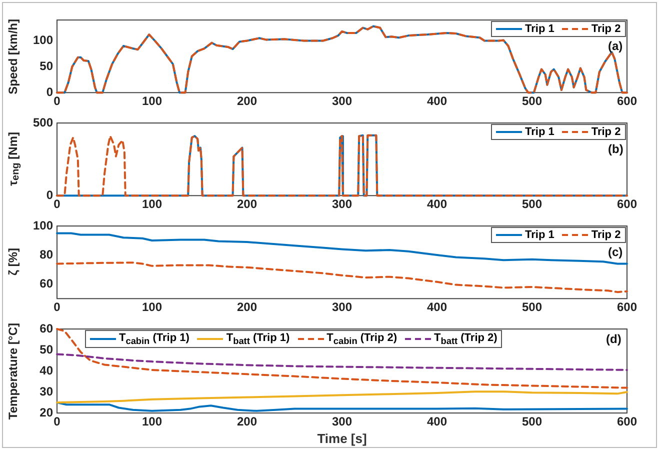  I want to click on legend-label: T$_{cabin}$ (Trip 1), so click(154, 339).